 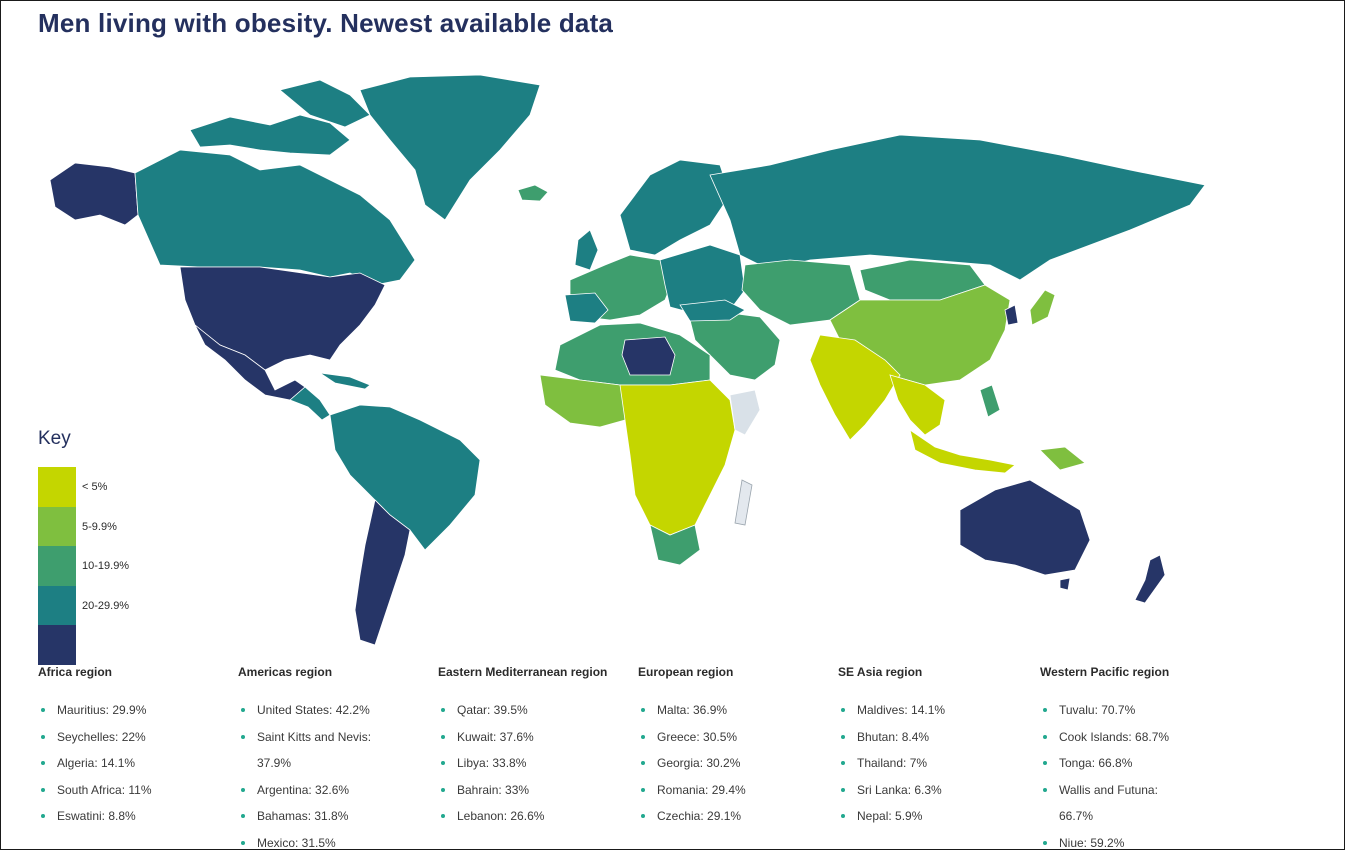 I want to click on list-item: Niue: 59.2%, so click(x=1115, y=843).